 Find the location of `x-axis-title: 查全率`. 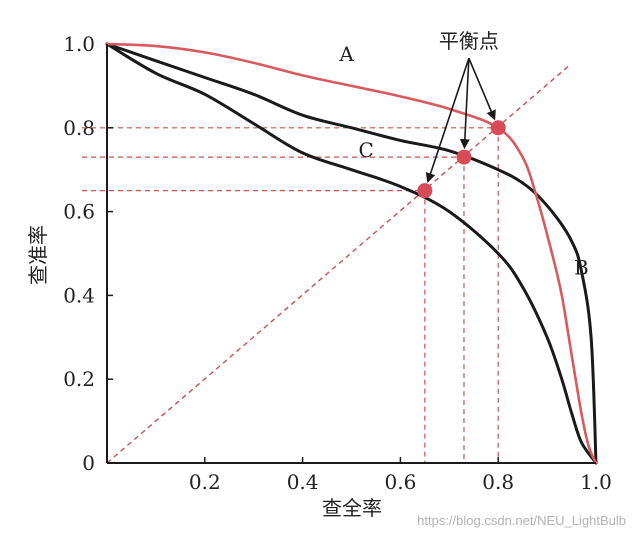

x-axis-title: 查全率 is located at coordinates (352, 508).